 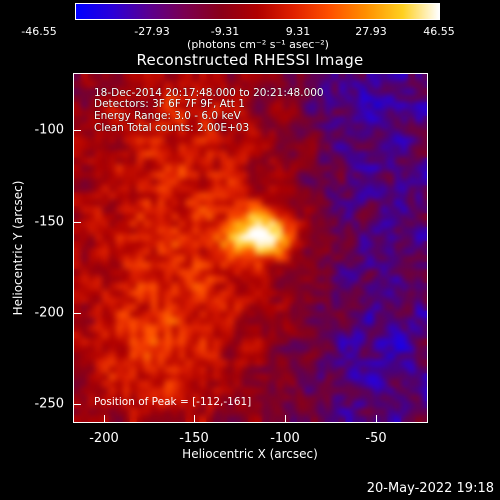 What do you see at coordinates (194, 438) in the screenshot?
I see `x-tick-label: -150` at bounding box center [194, 438].